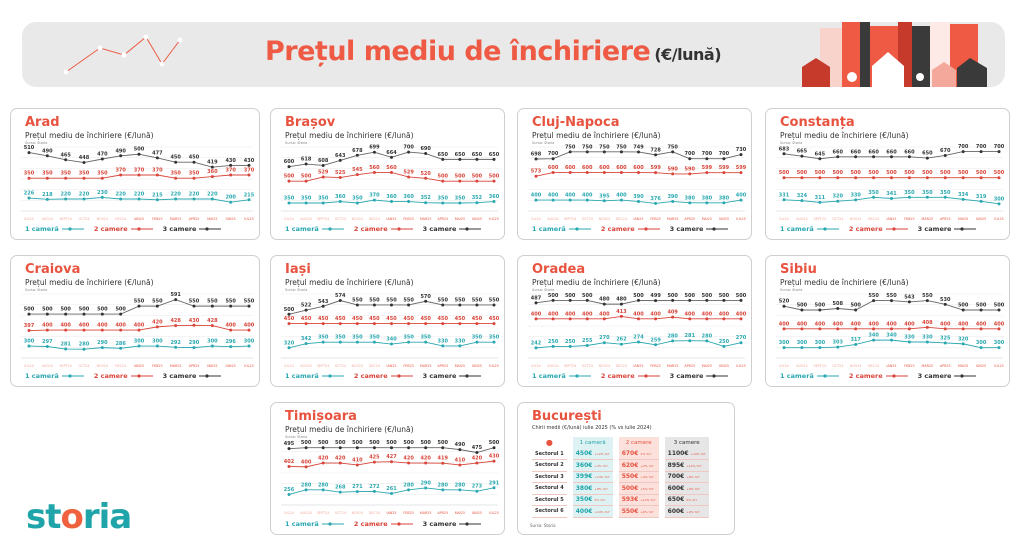 Image resolution: width=1024 pixels, height=557 pixels. What do you see at coordinates (820, 343) in the screenshot?
I see `data-label: 300` at bounding box center [820, 343].